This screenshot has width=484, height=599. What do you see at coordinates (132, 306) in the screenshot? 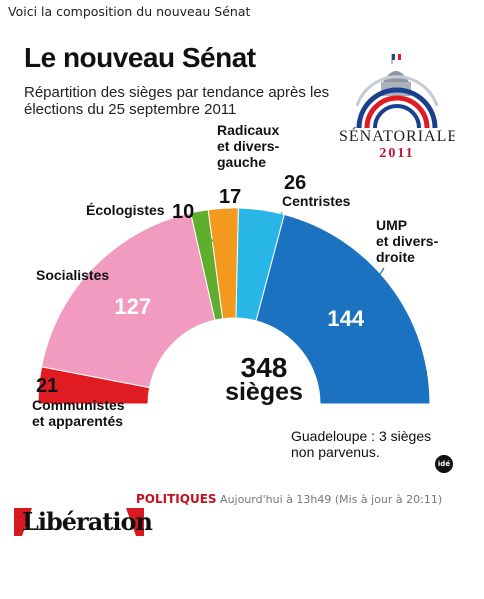
I see `value-label-socialistes: 127` at bounding box center [132, 306].